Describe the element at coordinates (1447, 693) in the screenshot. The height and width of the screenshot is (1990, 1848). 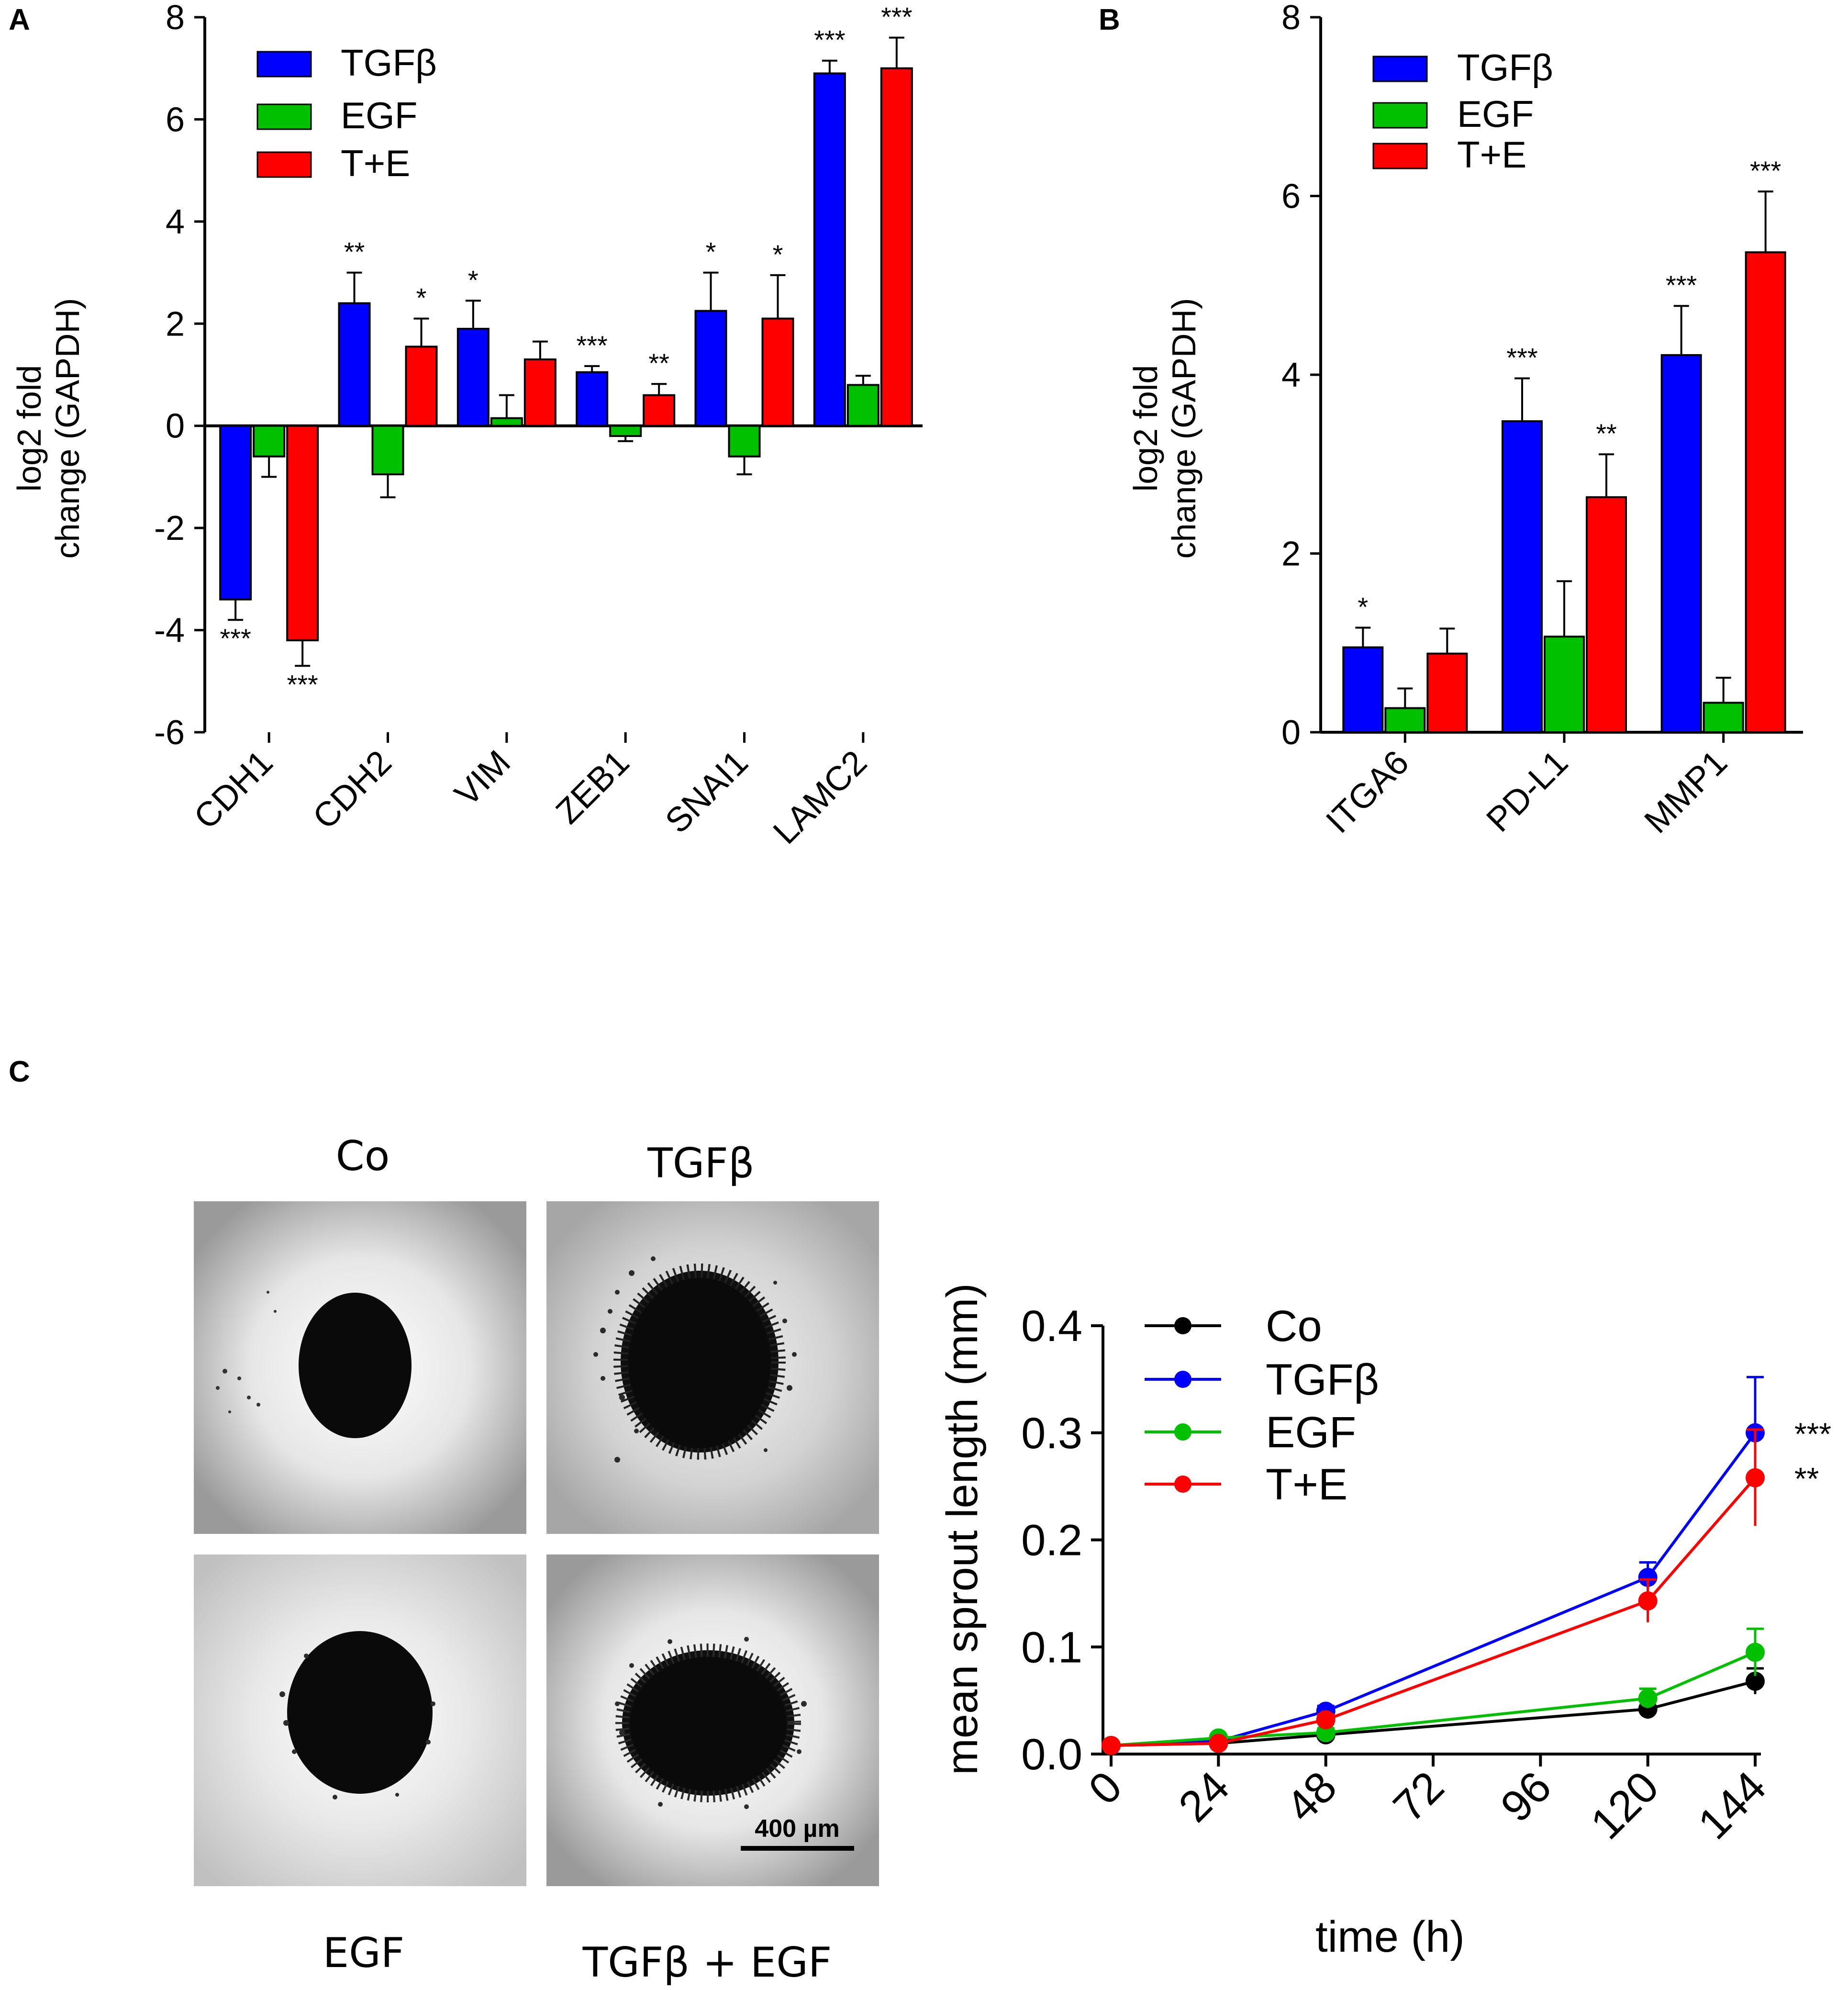
I see `bar-itga6-t-plus-e` at that location.